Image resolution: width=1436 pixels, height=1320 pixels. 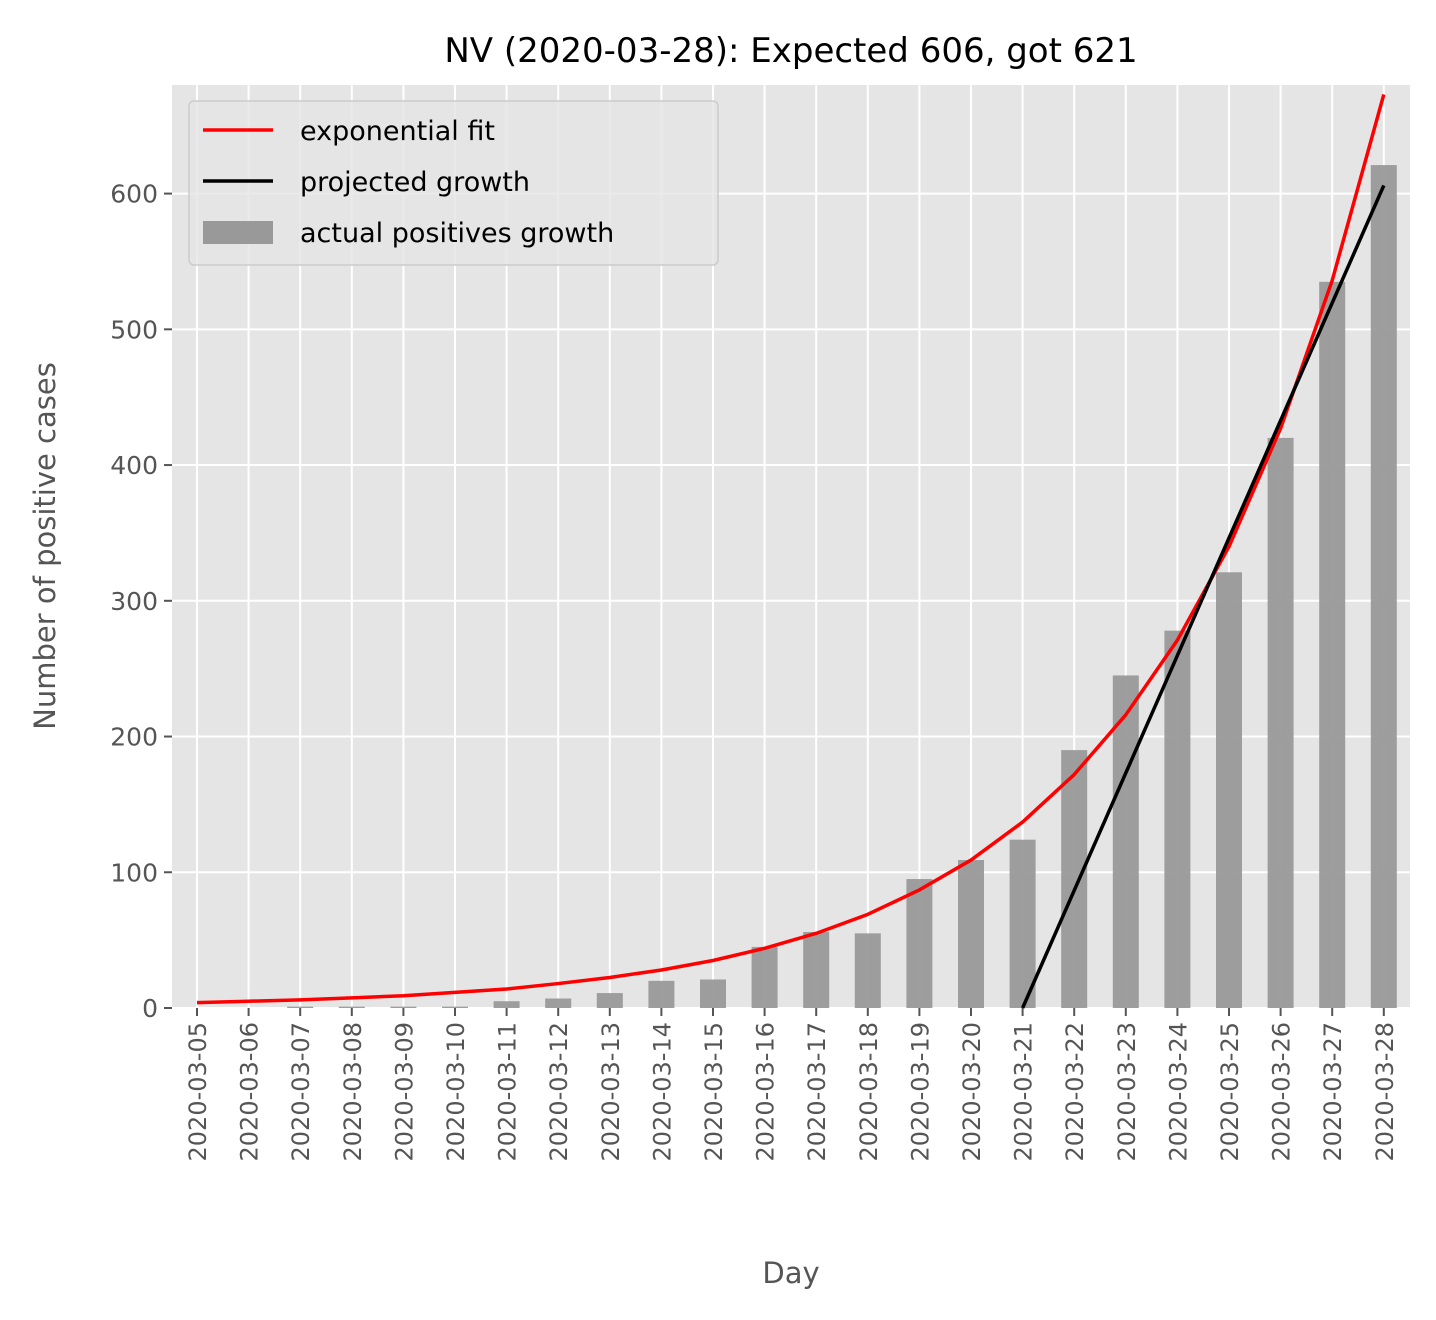 What do you see at coordinates (972, 1091) in the screenshot?
I see `x-tick-label: 2020-03-20` at bounding box center [972, 1091].